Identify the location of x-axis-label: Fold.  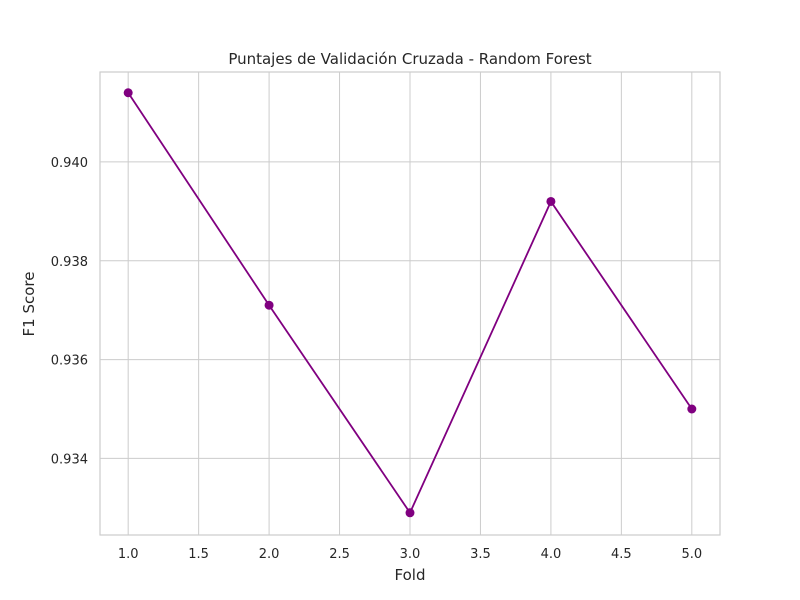
(410, 575).